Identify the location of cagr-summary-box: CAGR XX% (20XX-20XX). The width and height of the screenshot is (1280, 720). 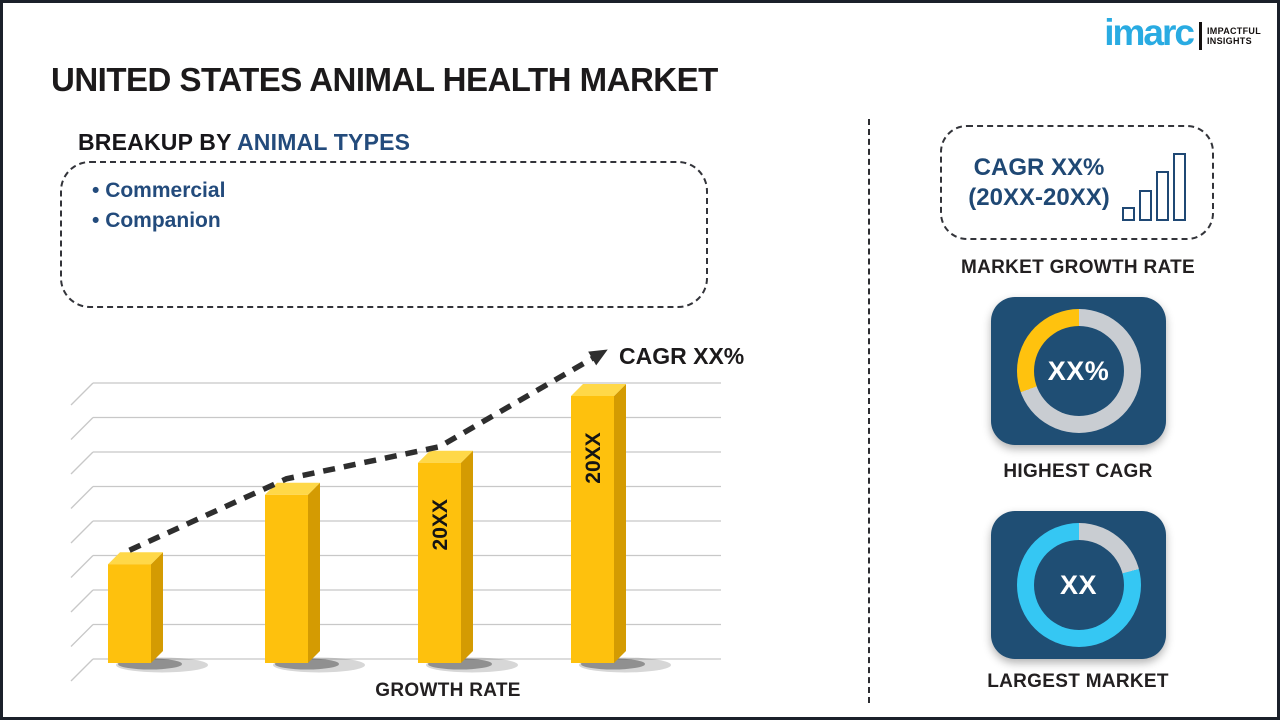
(1077, 182).